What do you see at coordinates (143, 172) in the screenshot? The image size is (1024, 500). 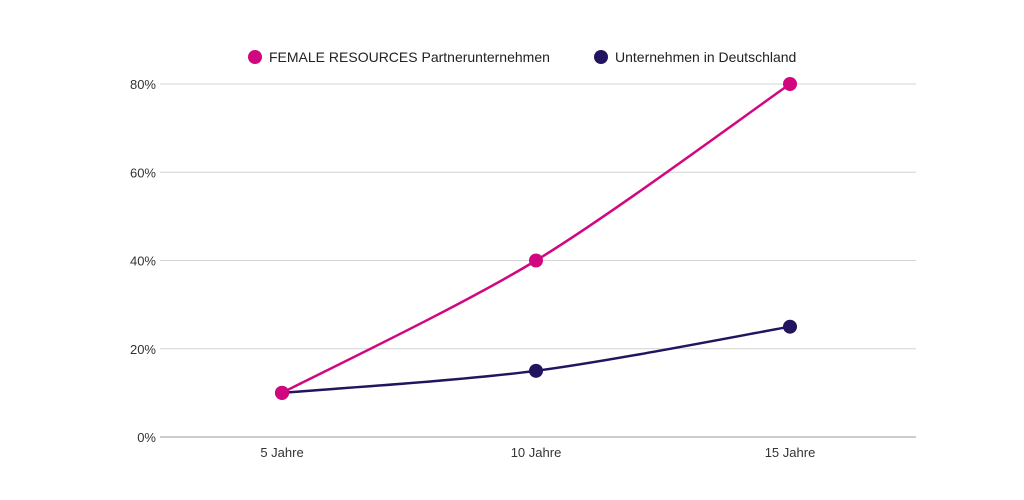 I see `y-tick-label: 60%` at bounding box center [143, 172].